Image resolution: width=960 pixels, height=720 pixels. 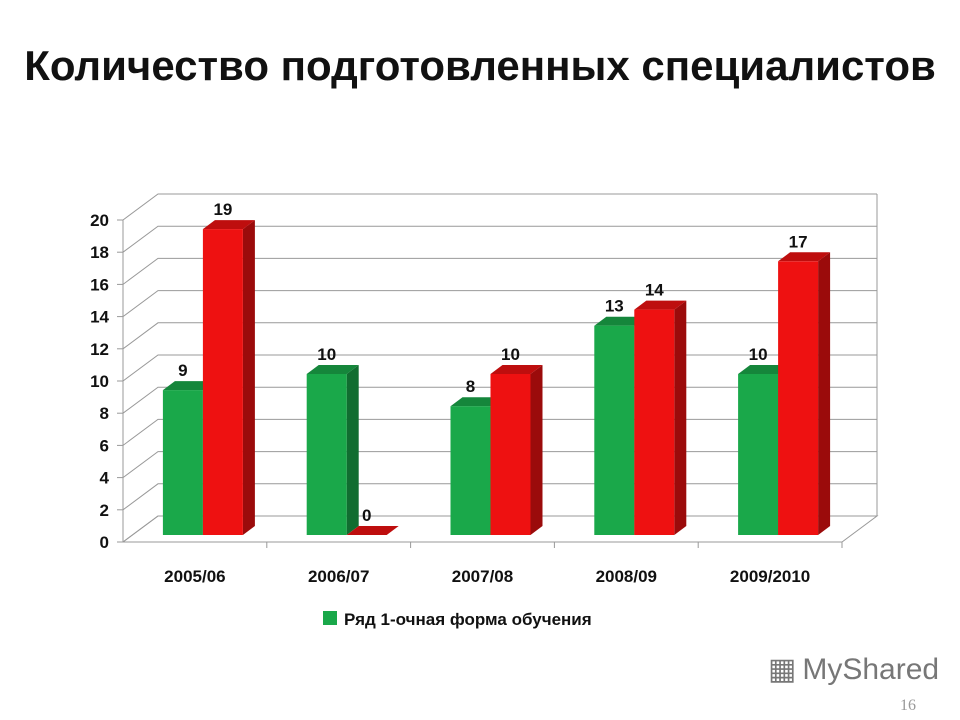 What do you see at coordinates (798, 241) in the screenshot?
I see `data-label: 17` at bounding box center [798, 241].